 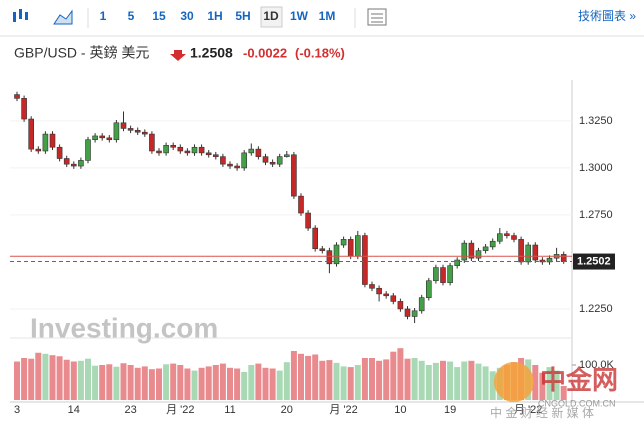 What do you see at coordinates (214, 16) in the screenshot?
I see `interval-button: 1H` at bounding box center [214, 16].